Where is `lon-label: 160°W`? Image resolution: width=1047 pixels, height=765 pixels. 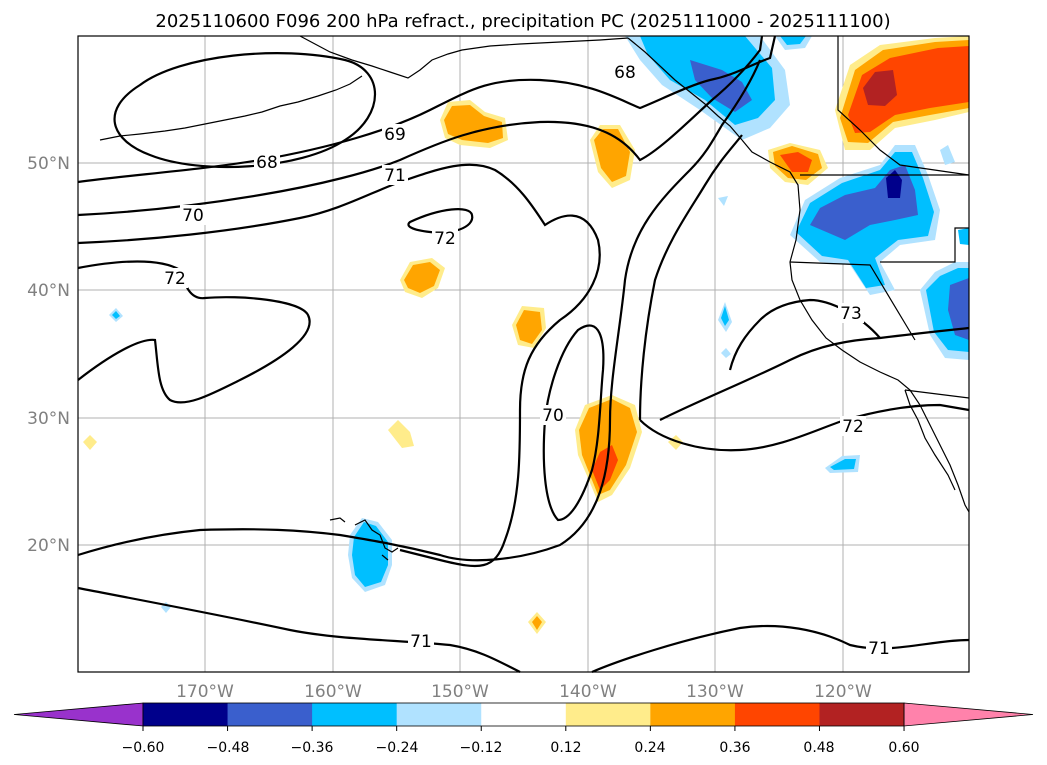
lon-label: 160°W is located at coordinates (333, 692).